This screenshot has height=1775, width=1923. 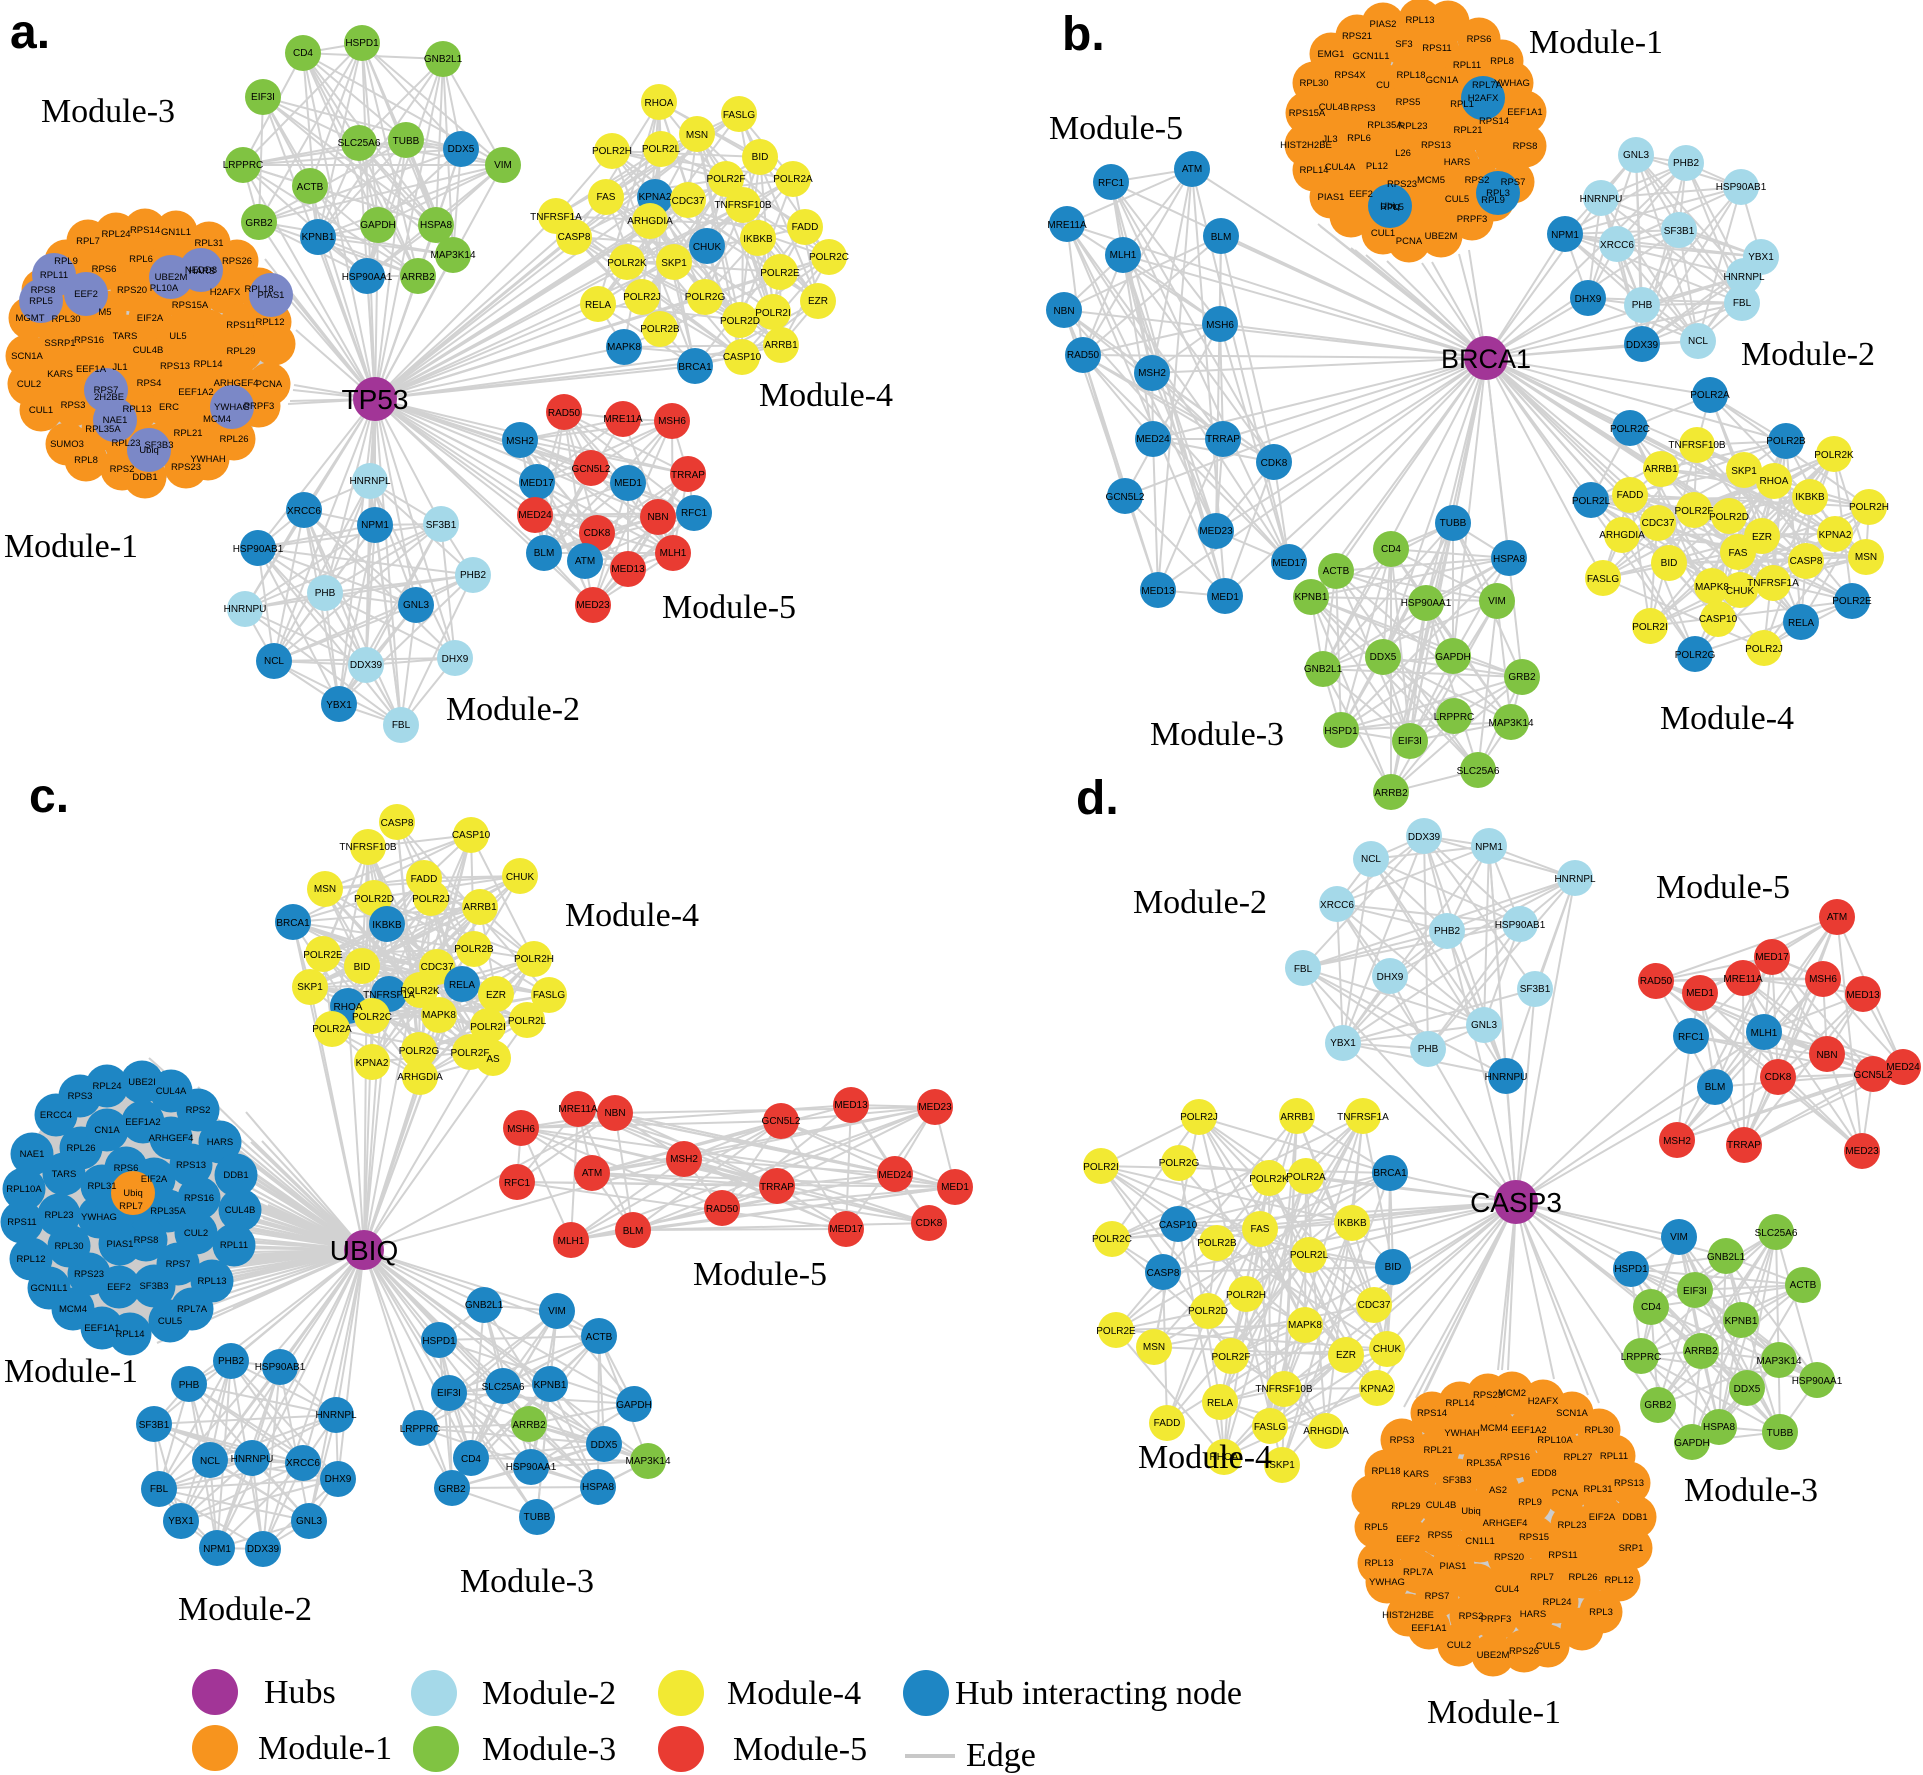 I want to click on svg-text: CDC37, so click(x=1658, y=523).